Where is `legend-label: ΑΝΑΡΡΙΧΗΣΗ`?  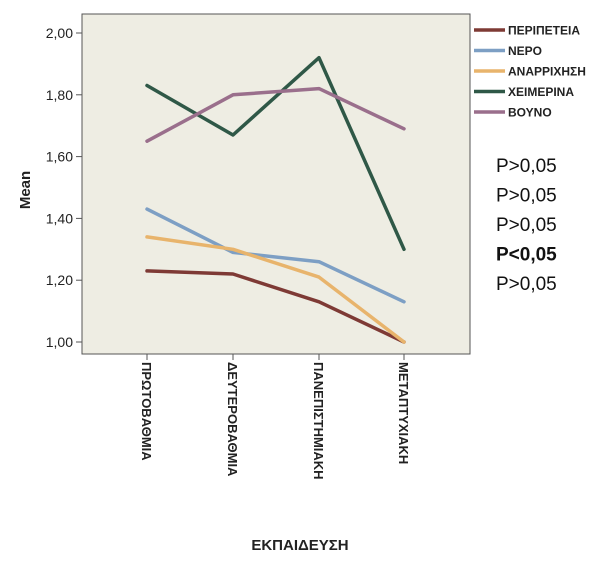 legend-label: ΑΝΑΡΡΙΧΗΣΗ is located at coordinates (547, 72).